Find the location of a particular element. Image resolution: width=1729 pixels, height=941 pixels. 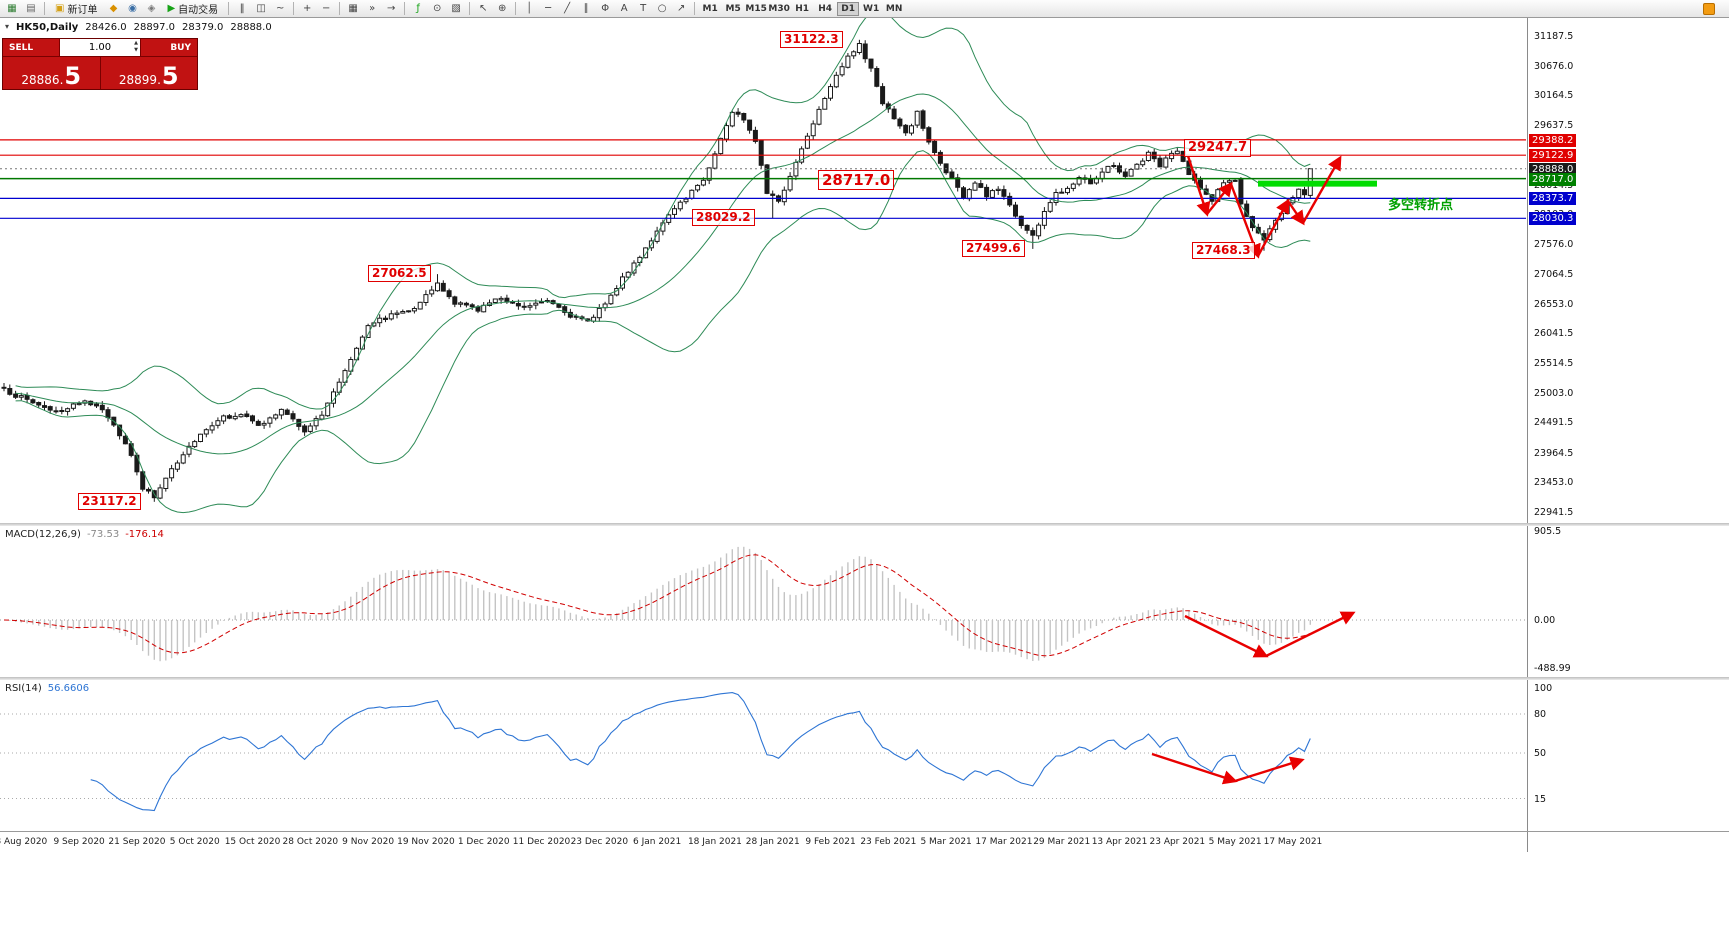

ohlc-low: 28379.0 is located at coordinates (203, 27).